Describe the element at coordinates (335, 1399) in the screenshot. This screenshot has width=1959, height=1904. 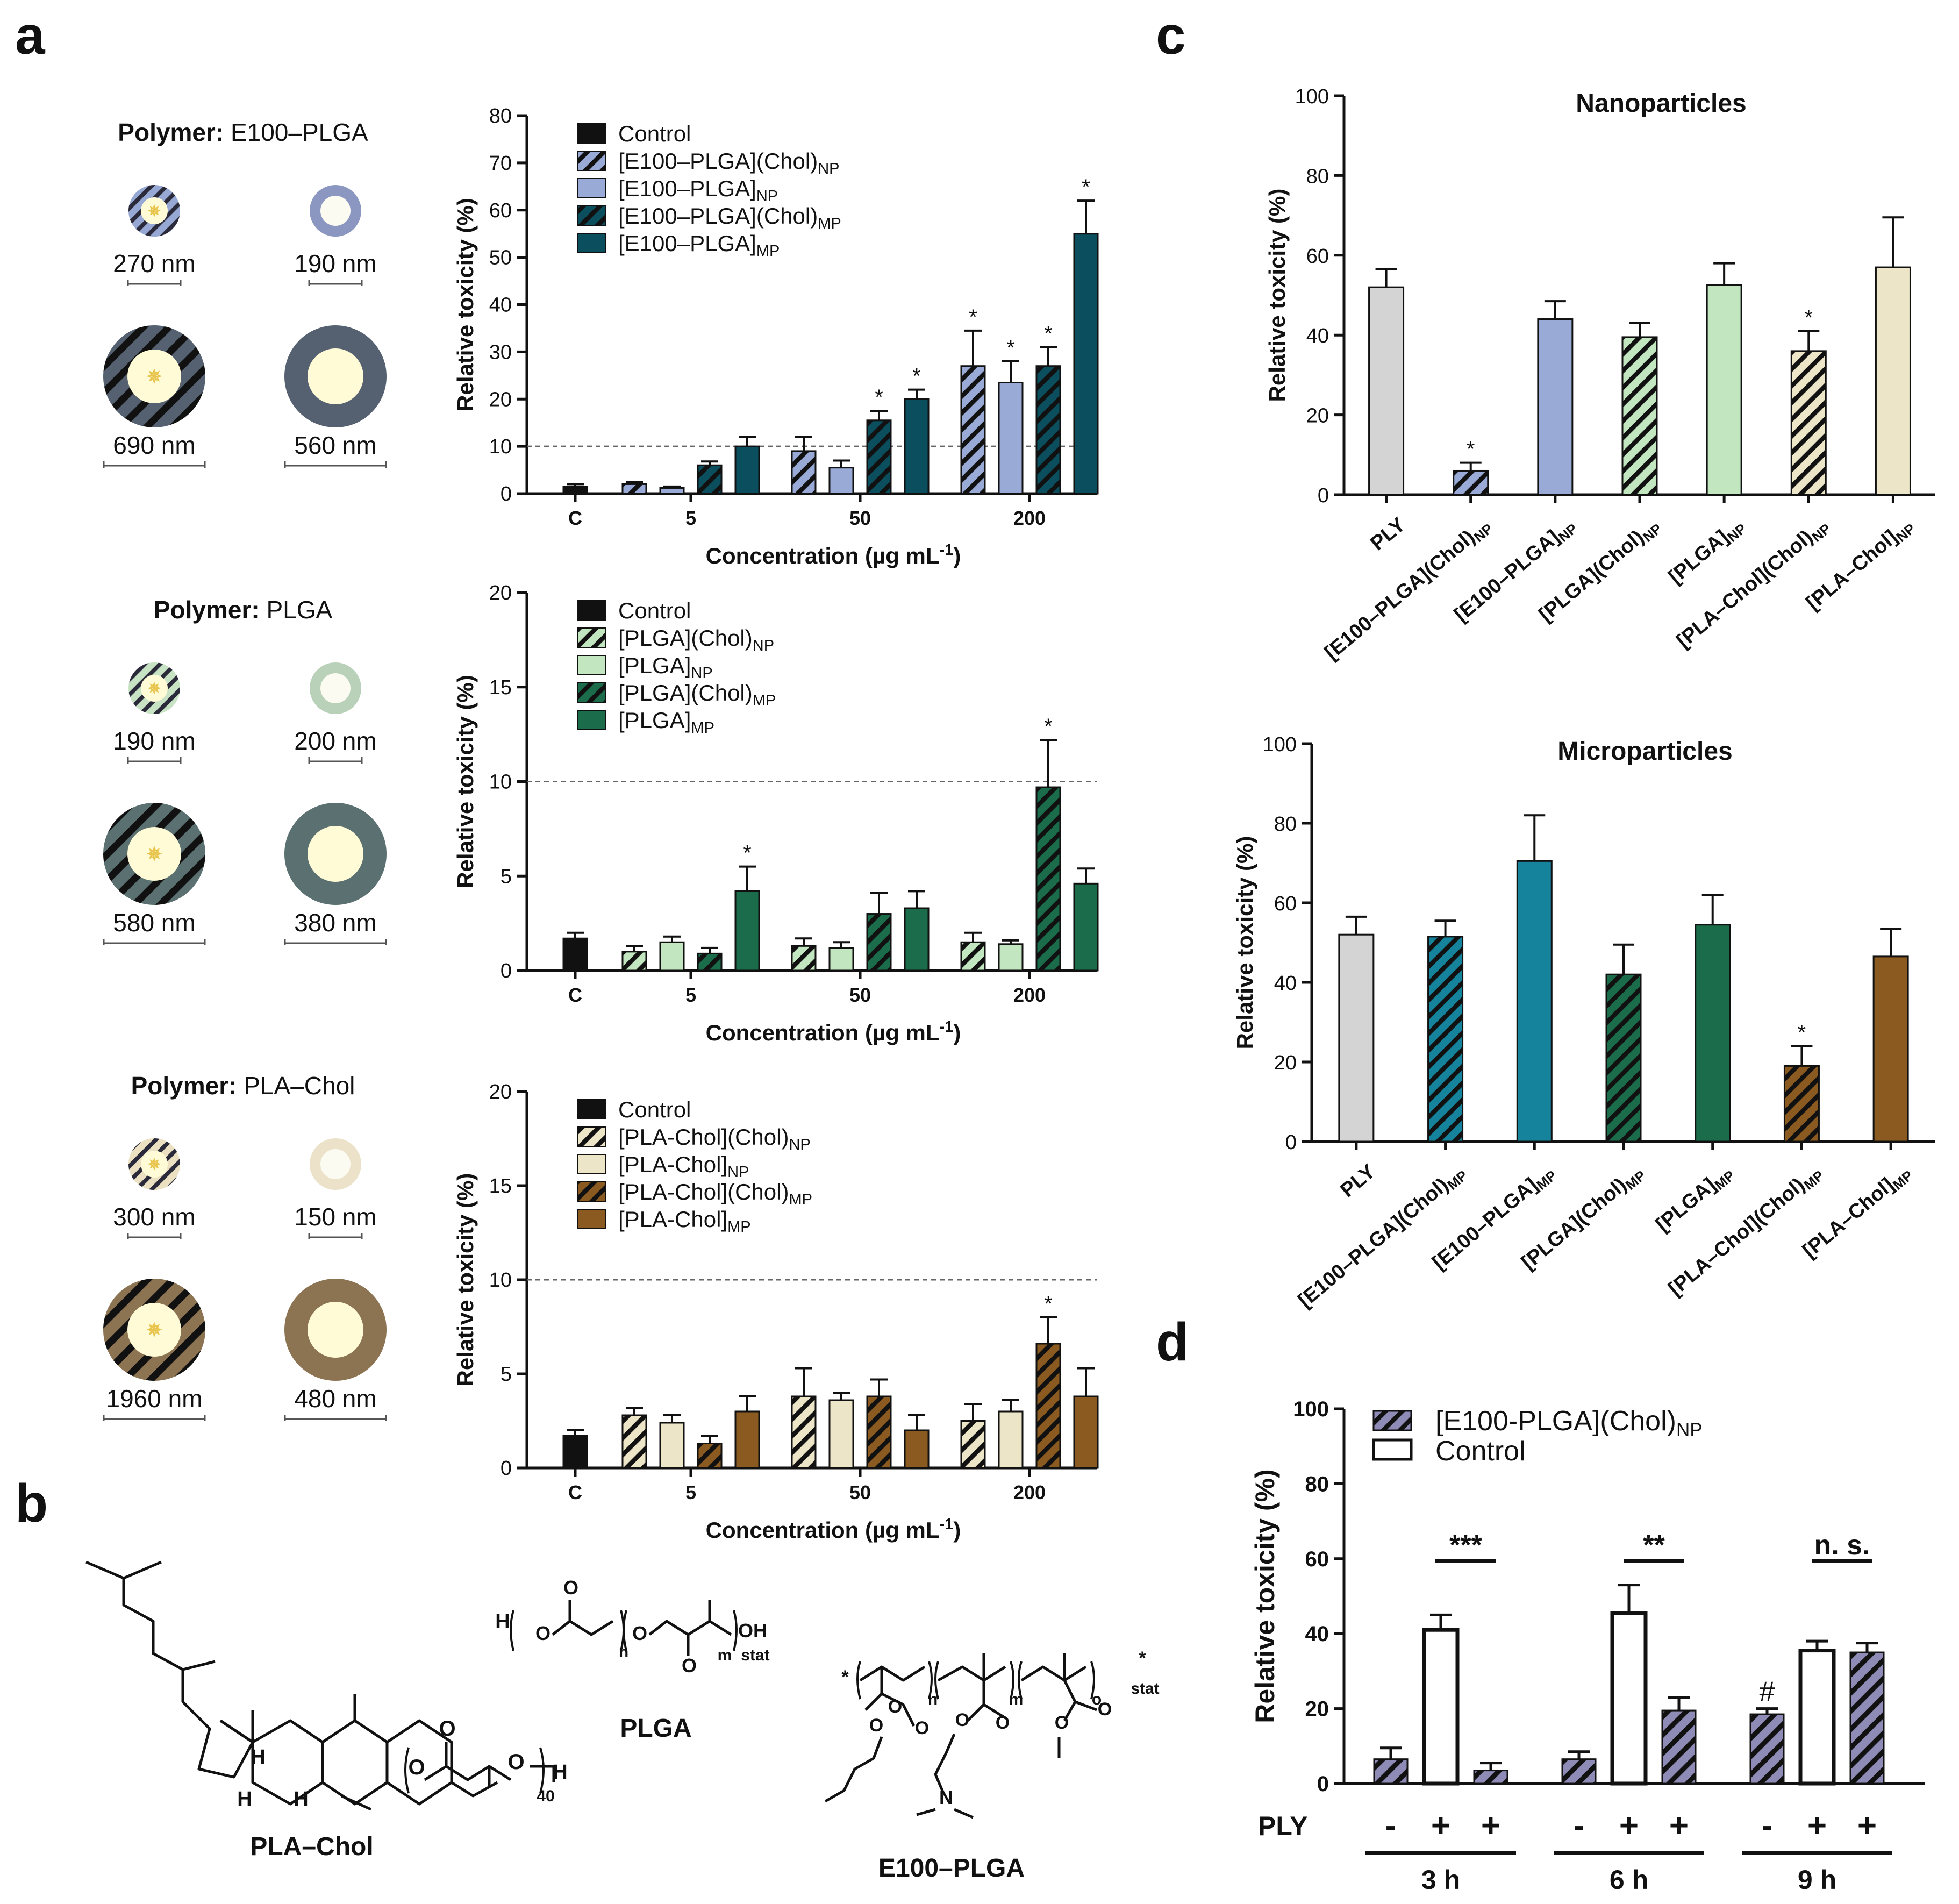
I see `size-label: 480 nm` at that location.